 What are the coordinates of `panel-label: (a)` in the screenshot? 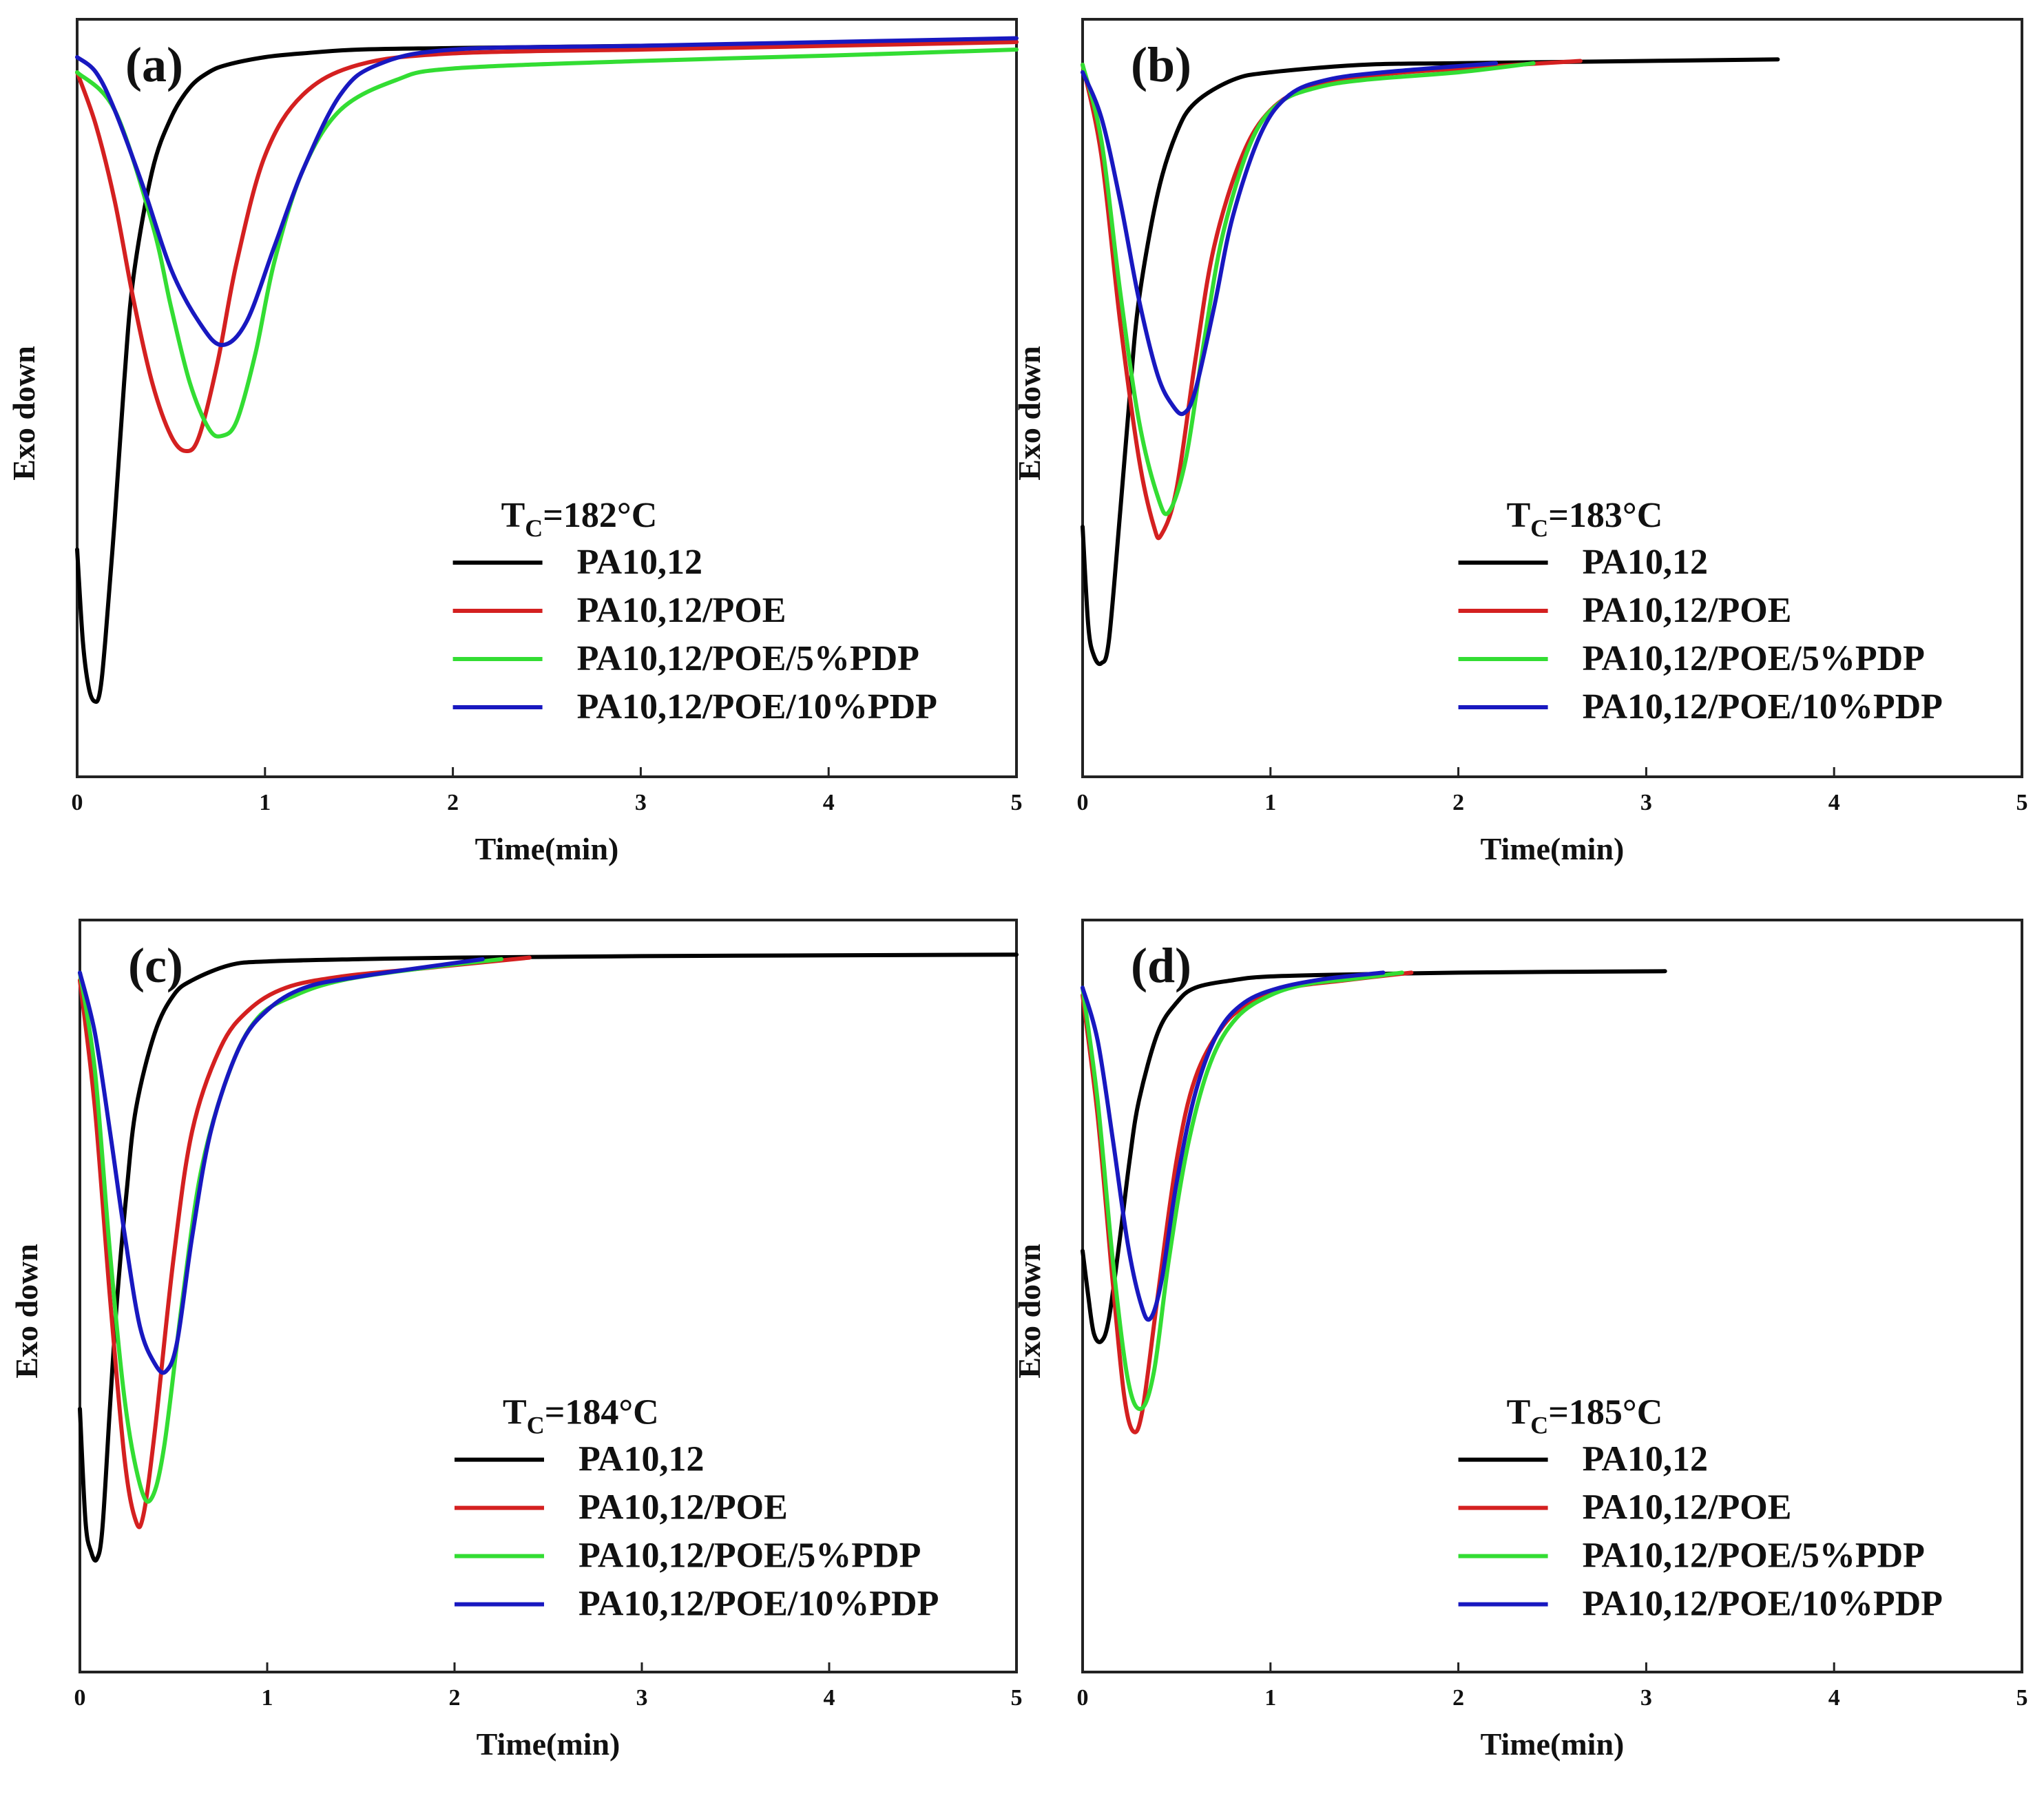 It's located at (154, 64).